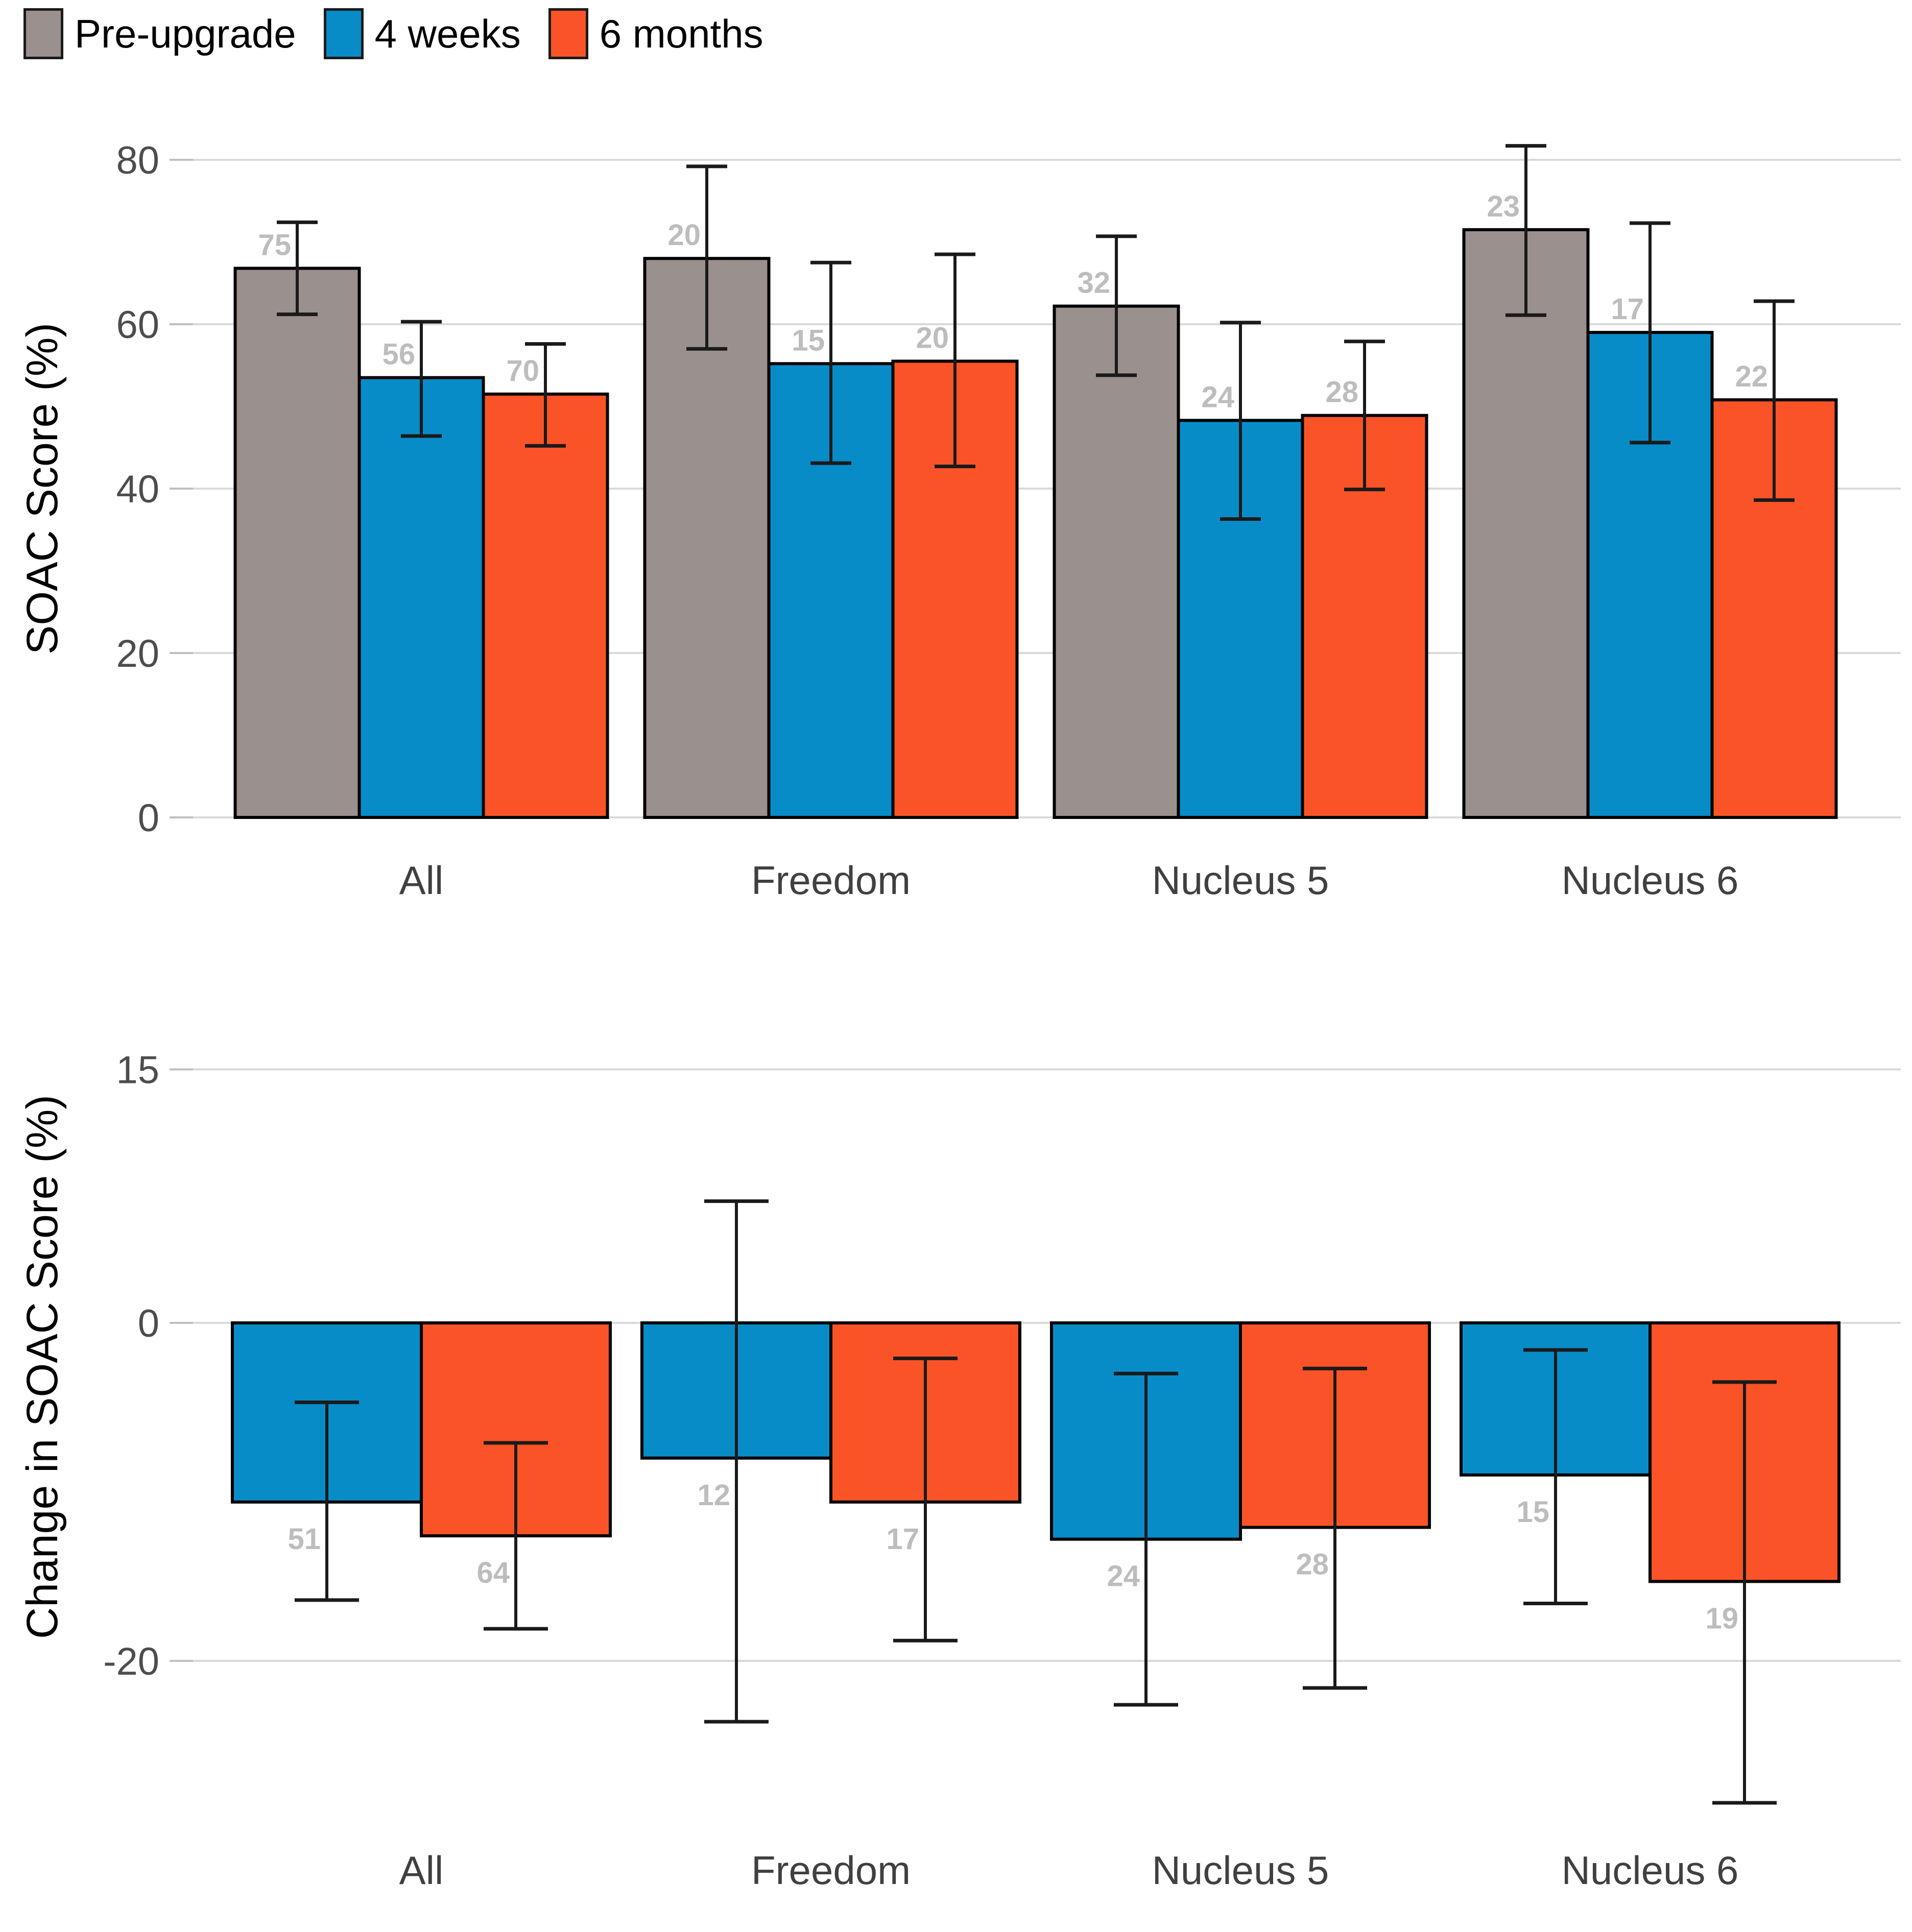  Describe the element at coordinates (42, 489) in the screenshot. I see `y-axis-title-soac-score: SOAC Score (%)` at that location.